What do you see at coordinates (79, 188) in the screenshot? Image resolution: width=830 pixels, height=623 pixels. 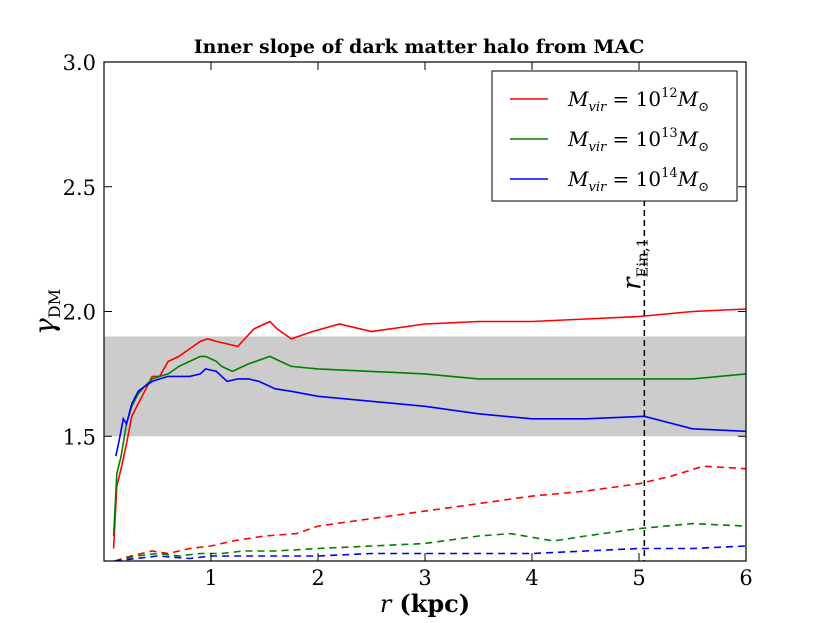 I see `y-tick-label: 2.5` at bounding box center [79, 188].